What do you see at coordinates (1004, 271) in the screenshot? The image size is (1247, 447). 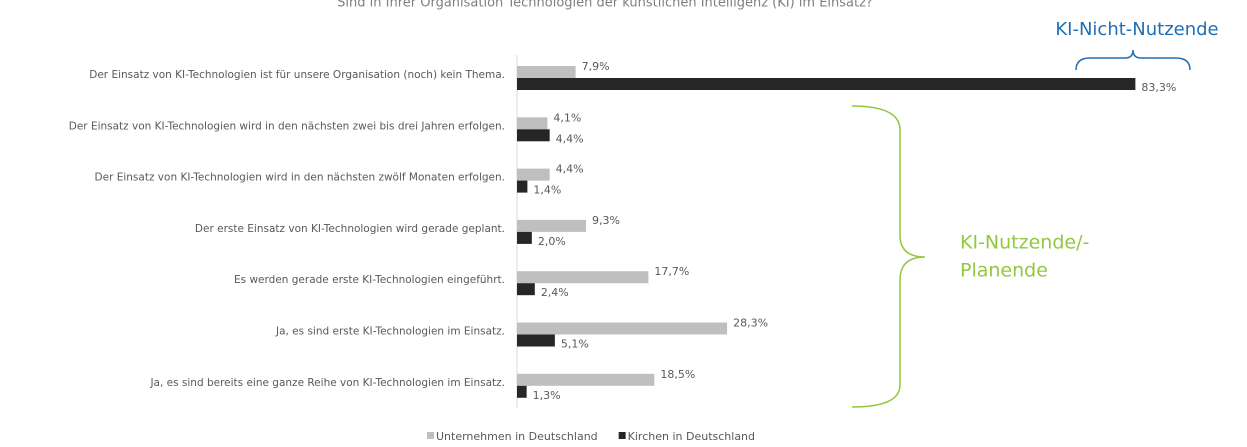 I see `annotation: Planende` at bounding box center [1004, 271].